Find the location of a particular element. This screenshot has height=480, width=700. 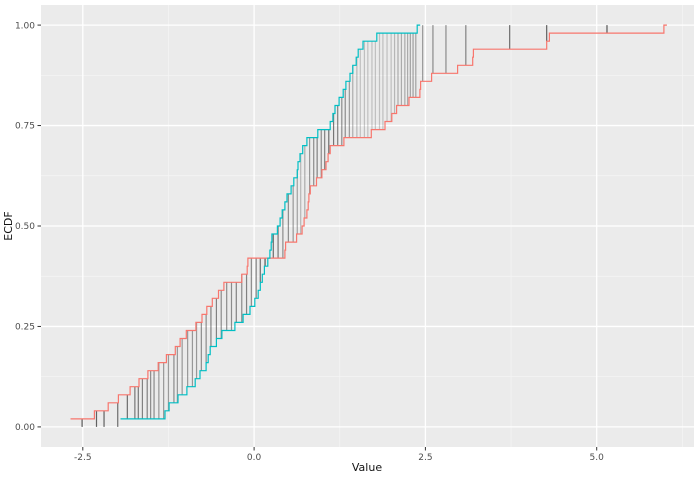

y-tick-label: 1.00 is located at coordinates (25, 26).